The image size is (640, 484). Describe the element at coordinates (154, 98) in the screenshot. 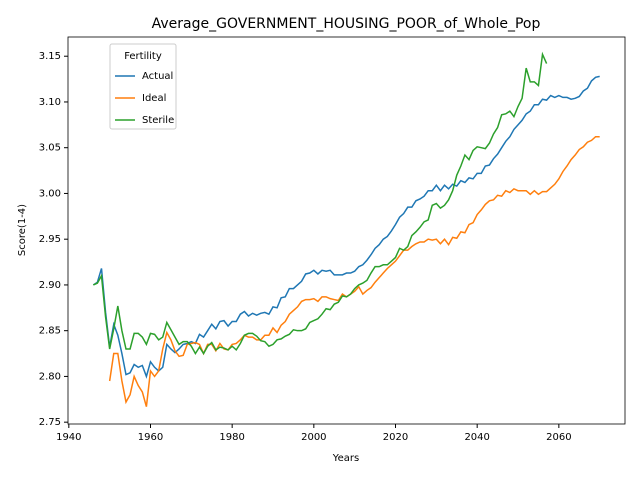

I see `legend-label: Ideal` at that location.